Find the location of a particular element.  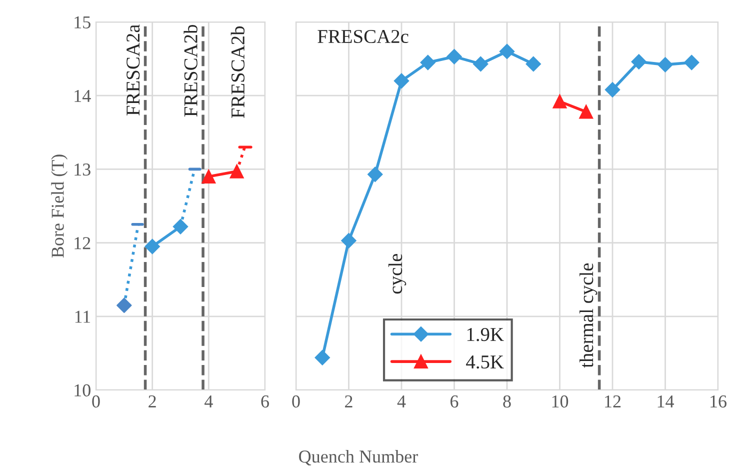

y-tick-label: 10 is located at coordinates (82, 390).